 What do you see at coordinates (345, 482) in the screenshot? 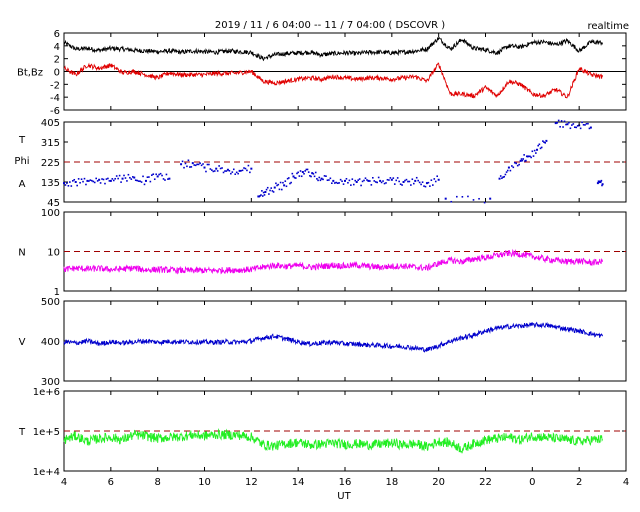
I see `x-axis: 4 6 8 10 12 14 16 18 20 22 0 2 4` at bounding box center [345, 482].